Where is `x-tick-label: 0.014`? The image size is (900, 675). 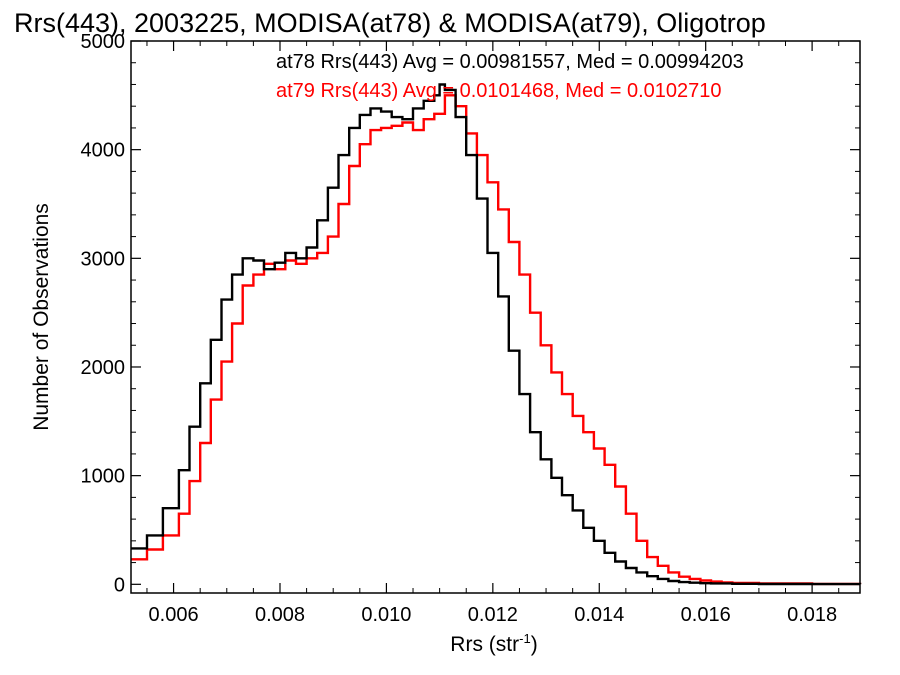
x-tick-label: 0.014 is located at coordinates (599, 615).